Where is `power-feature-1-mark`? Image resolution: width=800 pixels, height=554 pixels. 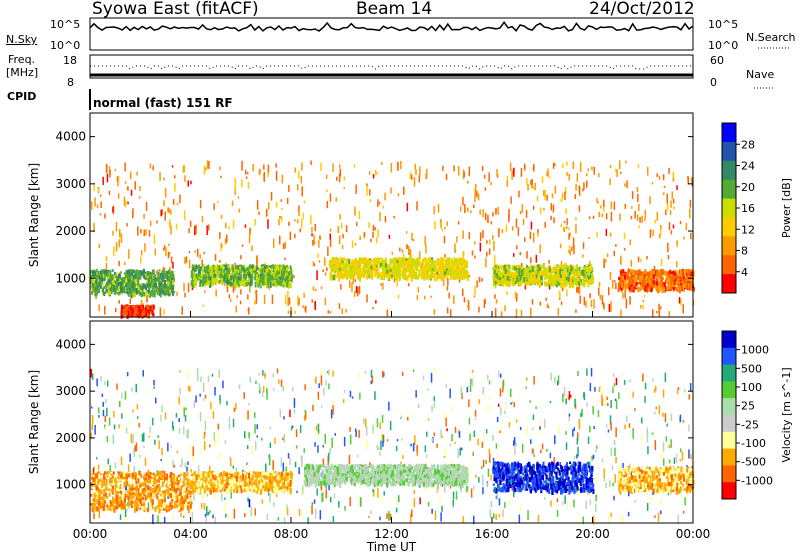
power-feature-1-mark is located at coordinates (132, 310).